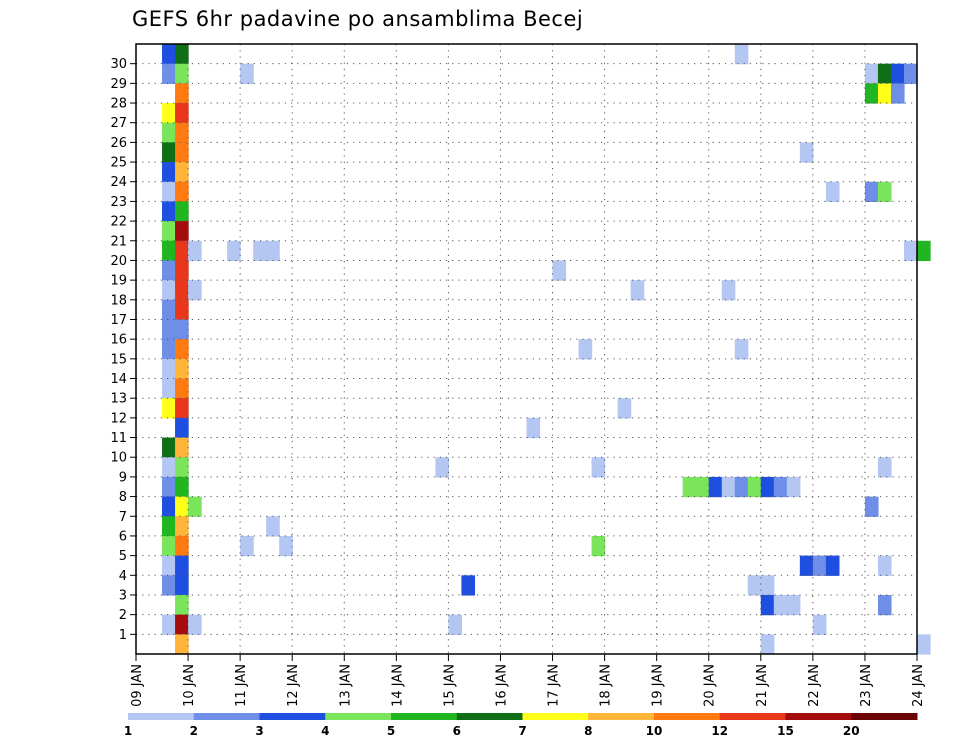 This screenshot has height=742, width=960. Describe the element at coordinates (118, 418) in the screenshot. I see `y-tick-label: 12` at that location.